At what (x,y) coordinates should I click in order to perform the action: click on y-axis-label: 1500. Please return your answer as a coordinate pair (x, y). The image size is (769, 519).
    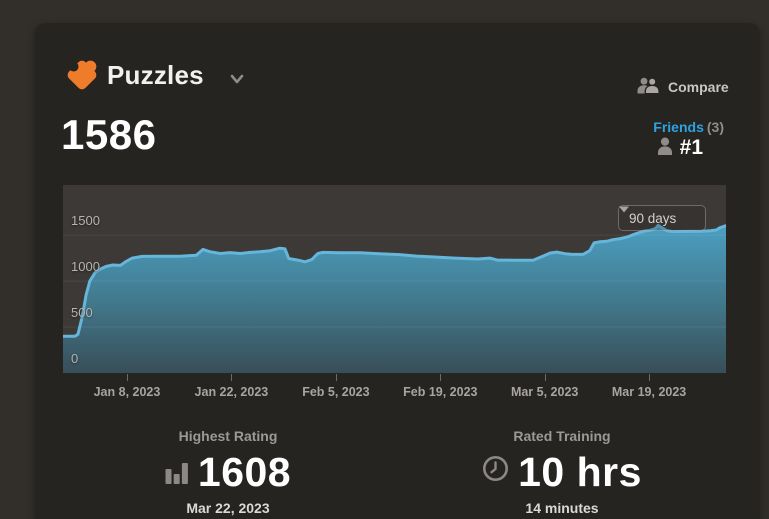
    Looking at the image, I should click on (85, 221).